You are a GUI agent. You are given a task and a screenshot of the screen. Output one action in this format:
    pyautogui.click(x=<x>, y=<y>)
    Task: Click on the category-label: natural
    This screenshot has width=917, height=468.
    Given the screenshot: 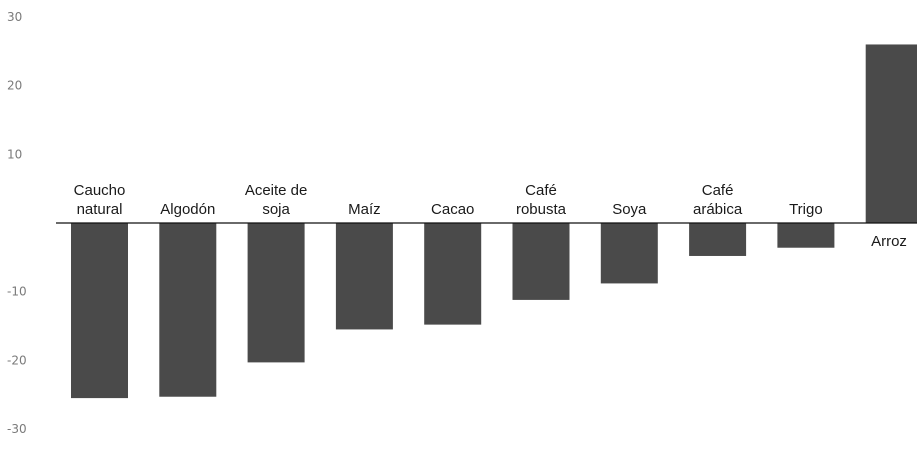 What is the action you would take?
    pyautogui.click(x=100, y=209)
    